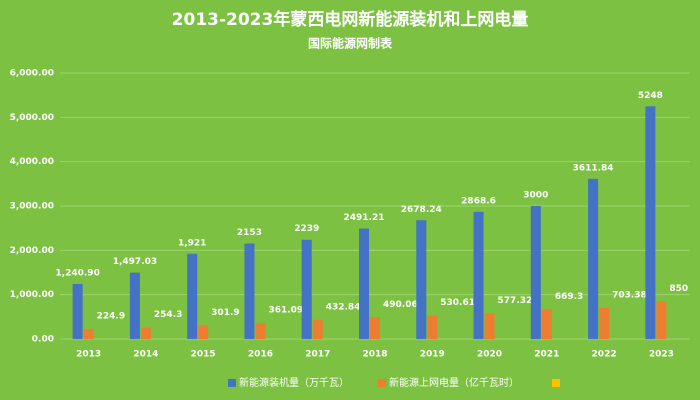  What do you see at coordinates (294, 382) in the screenshot?
I see `legend-label: 新能源装机量（万千瓦）` at bounding box center [294, 382].